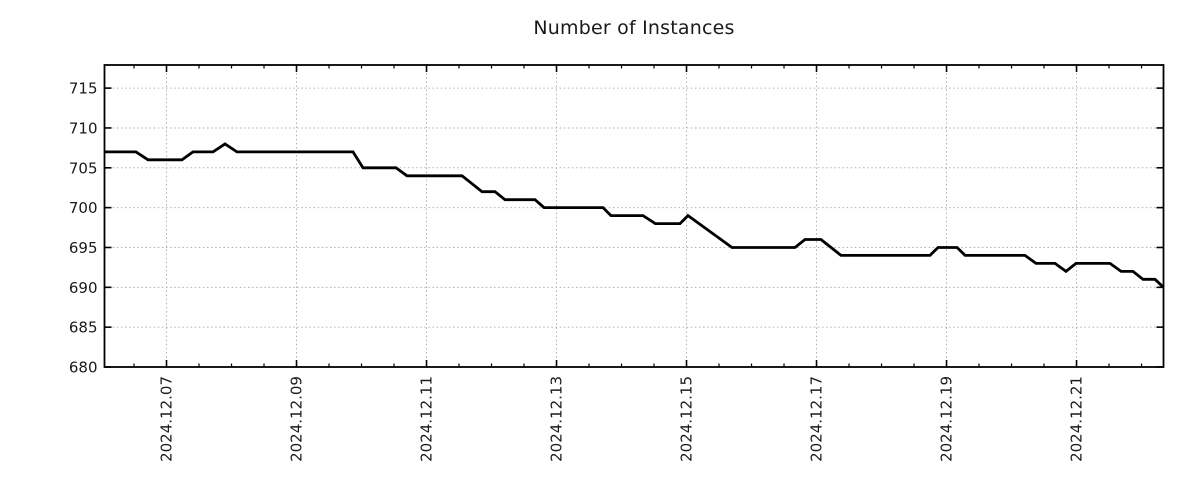  Describe the element at coordinates (427, 419) in the screenshot. I see `x-tick-label: 2024.12.11` at that location.